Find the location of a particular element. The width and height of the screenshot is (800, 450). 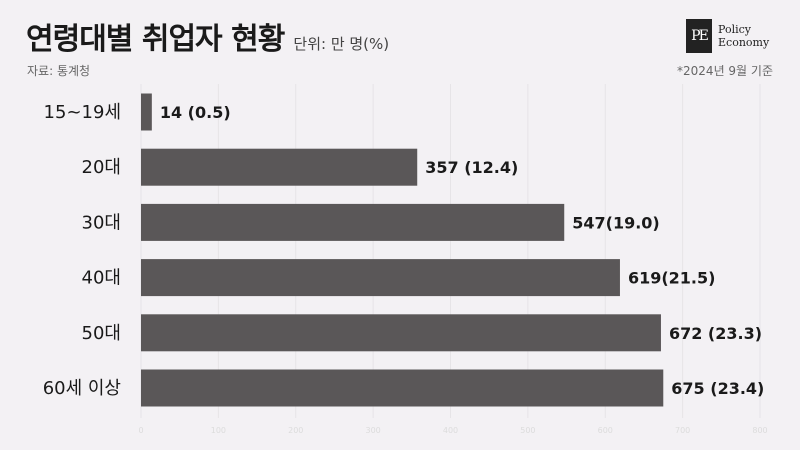

logo-text: Policy Economy is located at coordinates (743, 36).